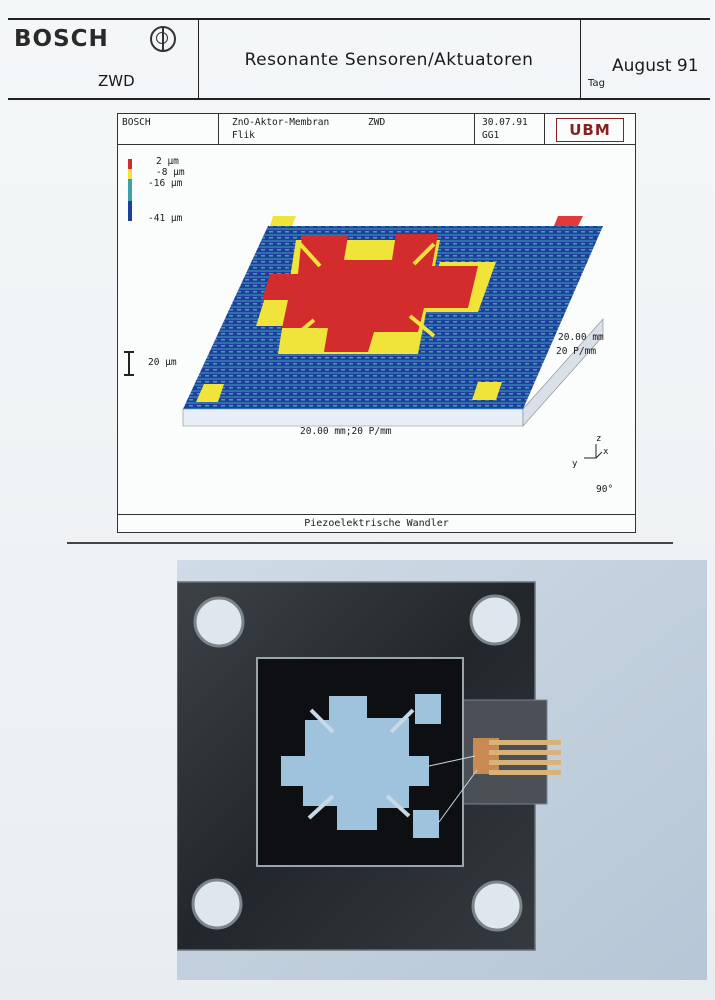 This screenshot has width=715, height=1000. Describe the element at coordinates (509, 129) in the screenshot. I see `plot-header-date-cell: 30.07.91 GG1` at that location.